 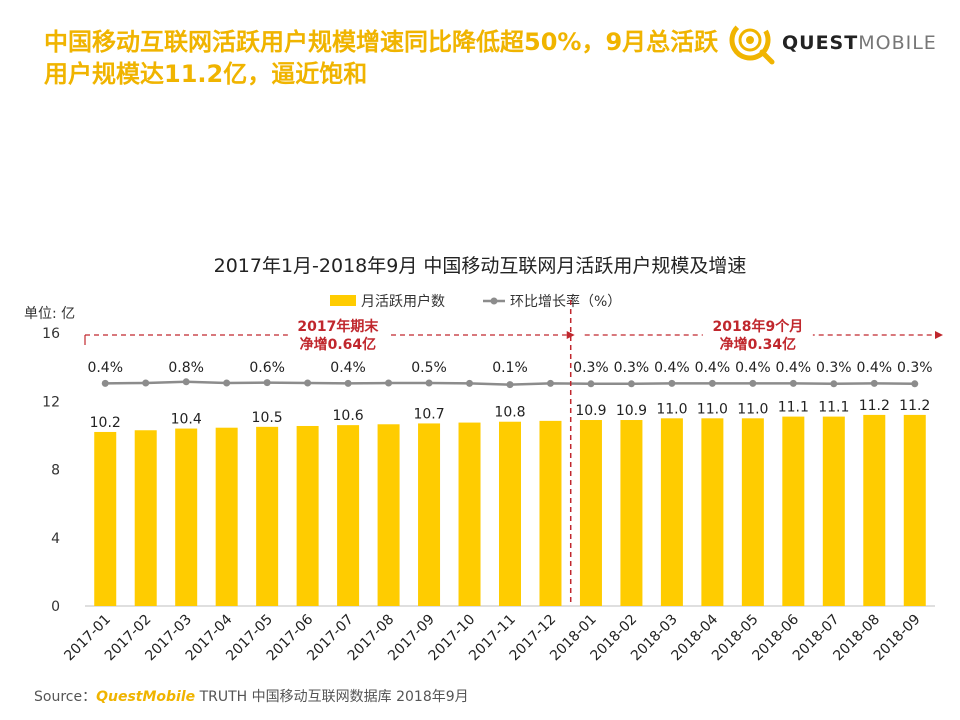 What do you see at coordinates (55, 539) in the screenshot?
I see `y-tick-label: 4` at bounding box center [55, 539].